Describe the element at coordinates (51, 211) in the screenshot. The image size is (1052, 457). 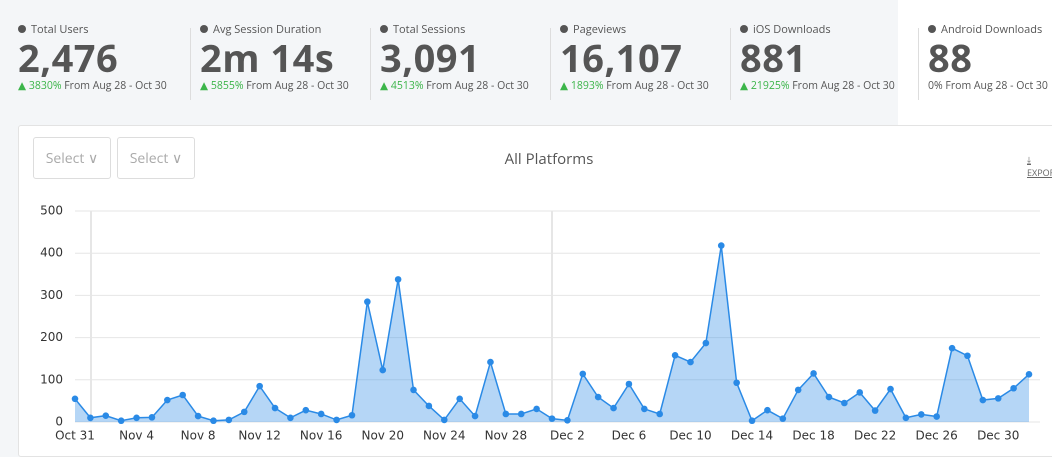
I see `y-tick-label: 500` at that location.